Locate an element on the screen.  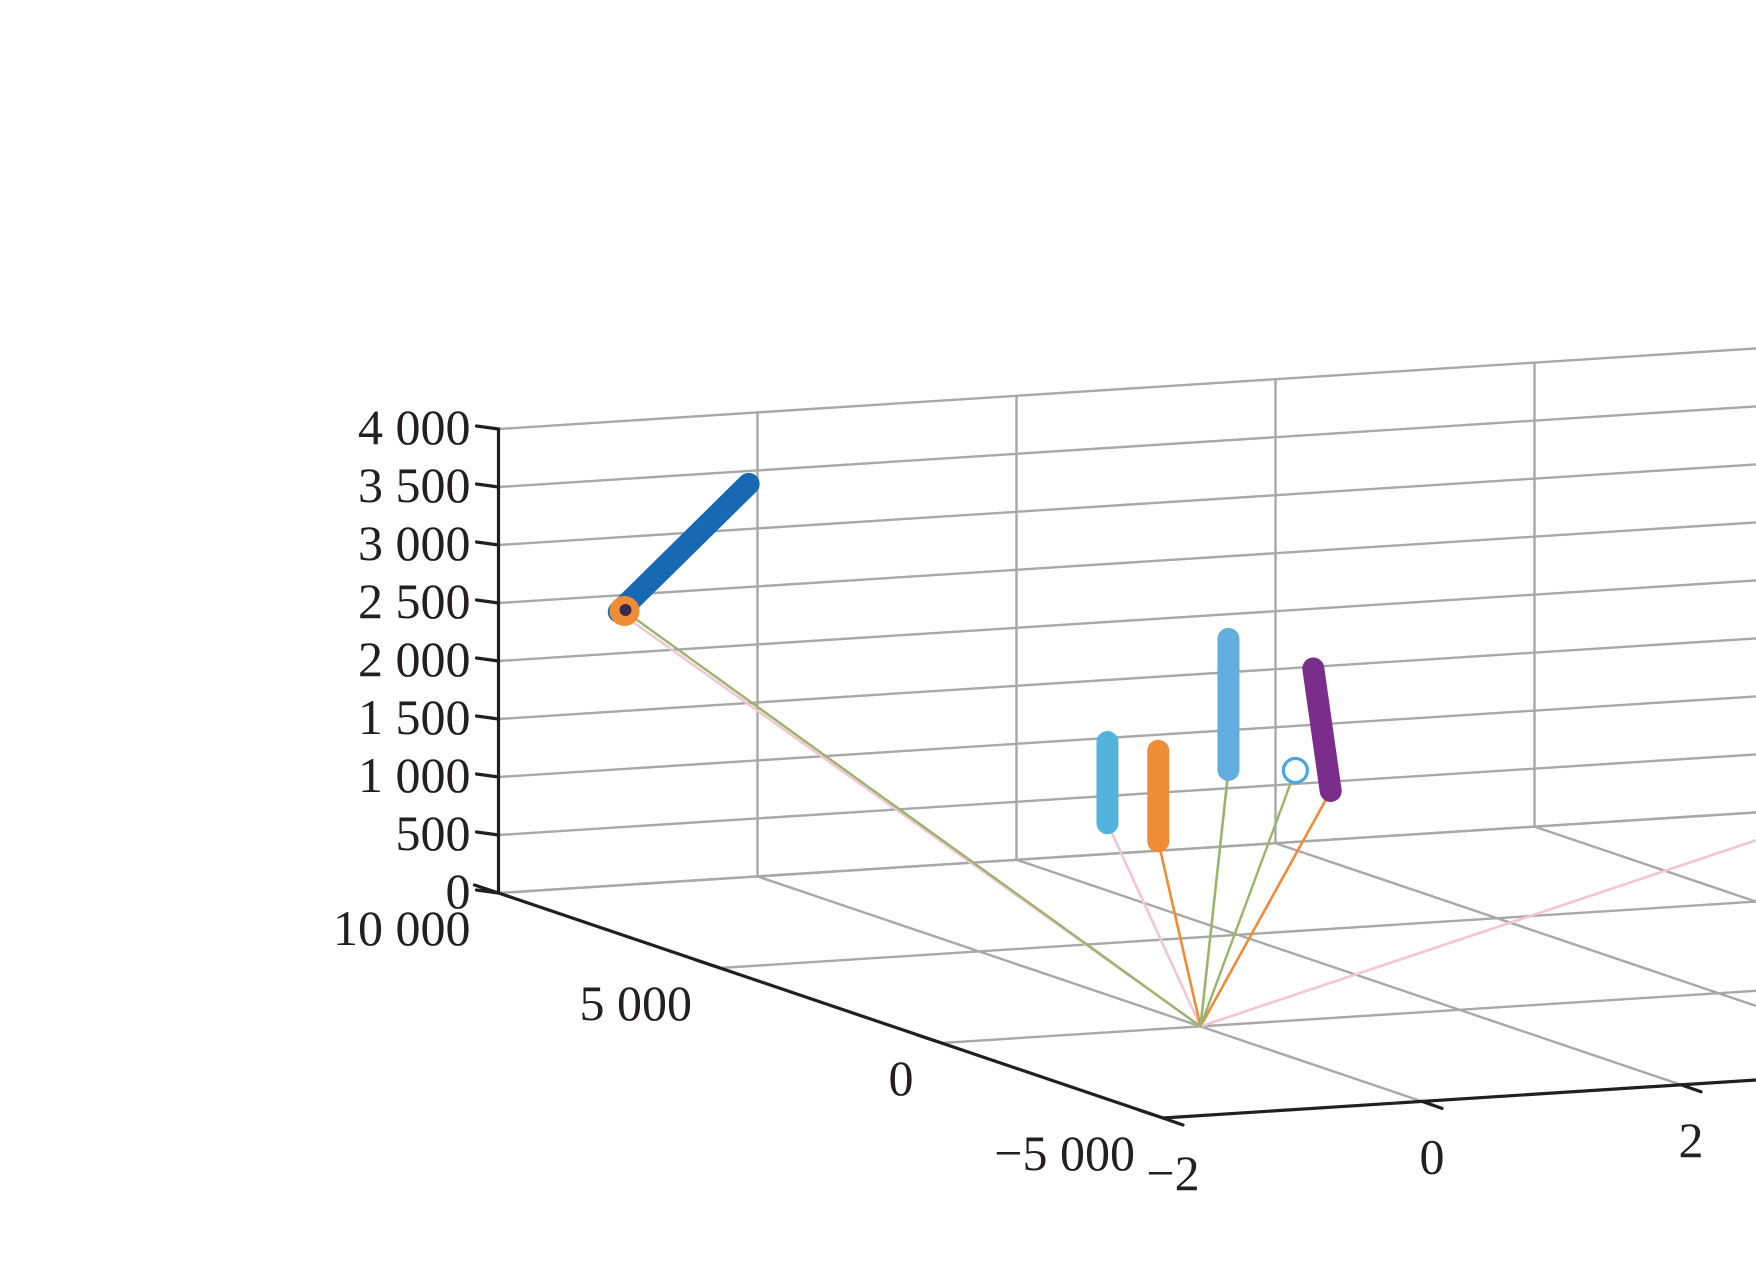
marker-core is located at coordinates (625, 609).